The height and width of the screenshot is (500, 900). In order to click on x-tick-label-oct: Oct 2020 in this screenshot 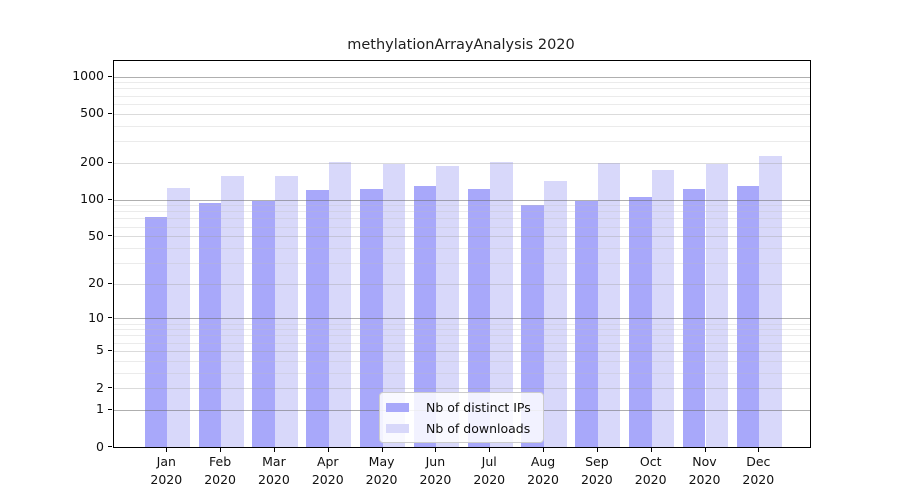, I will do `click(650, 470)`.